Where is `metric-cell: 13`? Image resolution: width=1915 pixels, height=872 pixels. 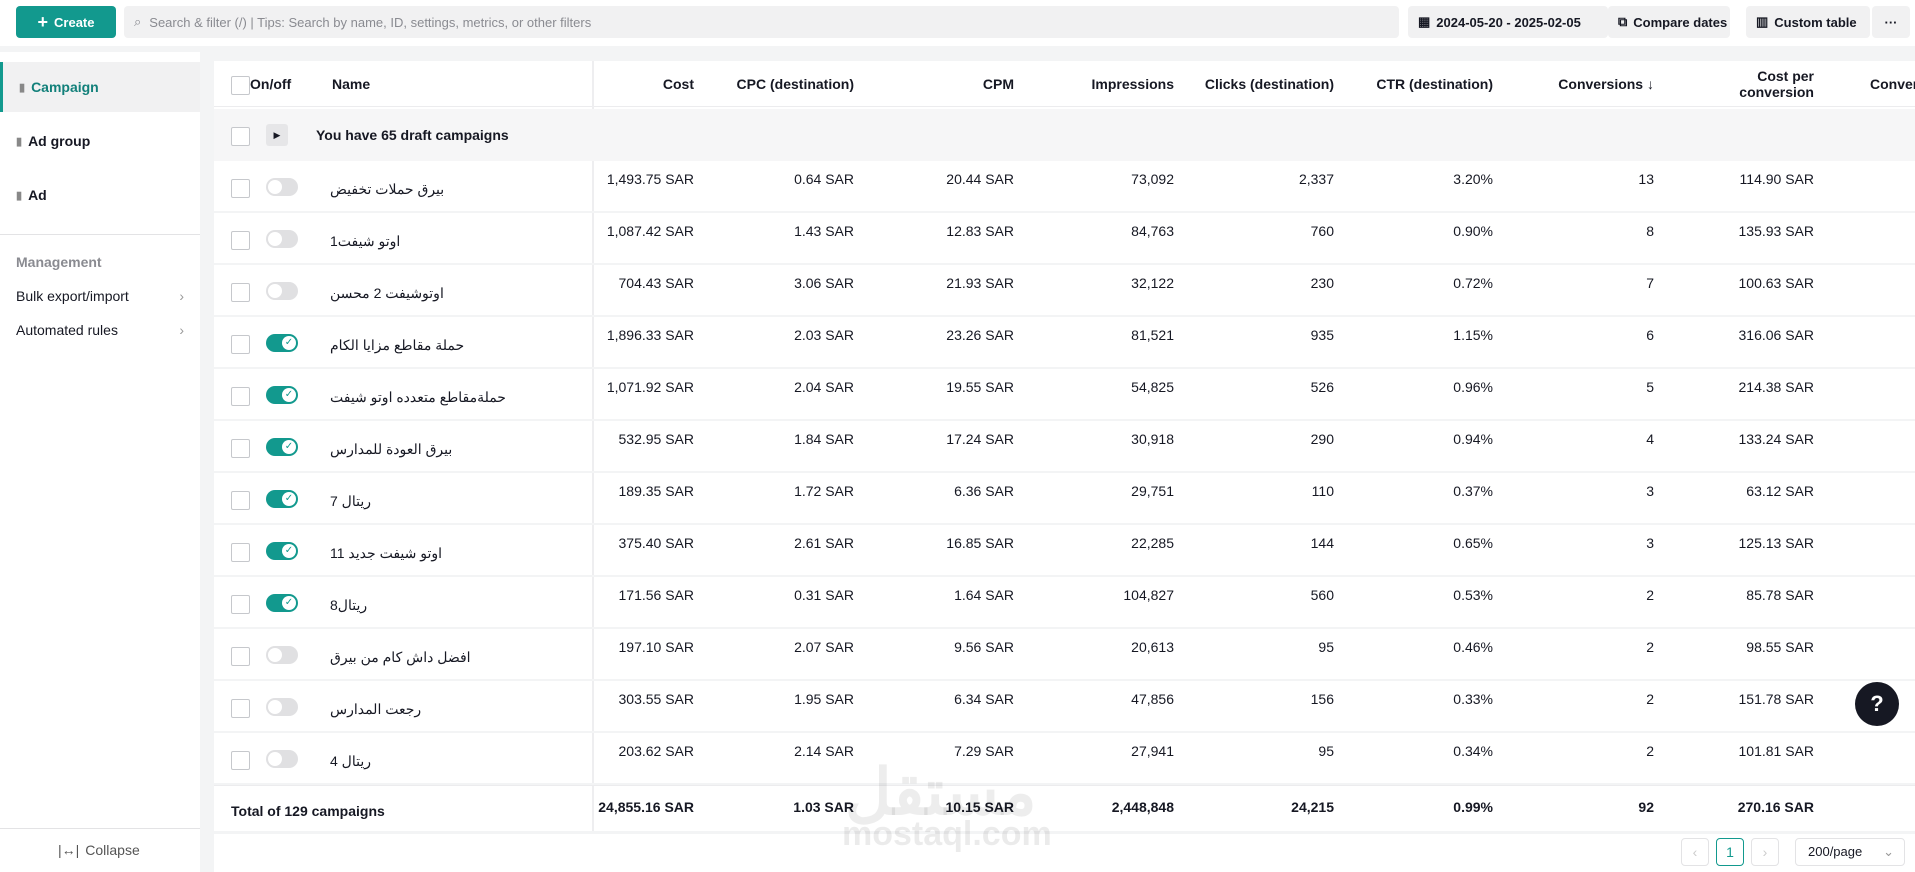
metric-cell: 13 is located at coordinates (1646, 179).